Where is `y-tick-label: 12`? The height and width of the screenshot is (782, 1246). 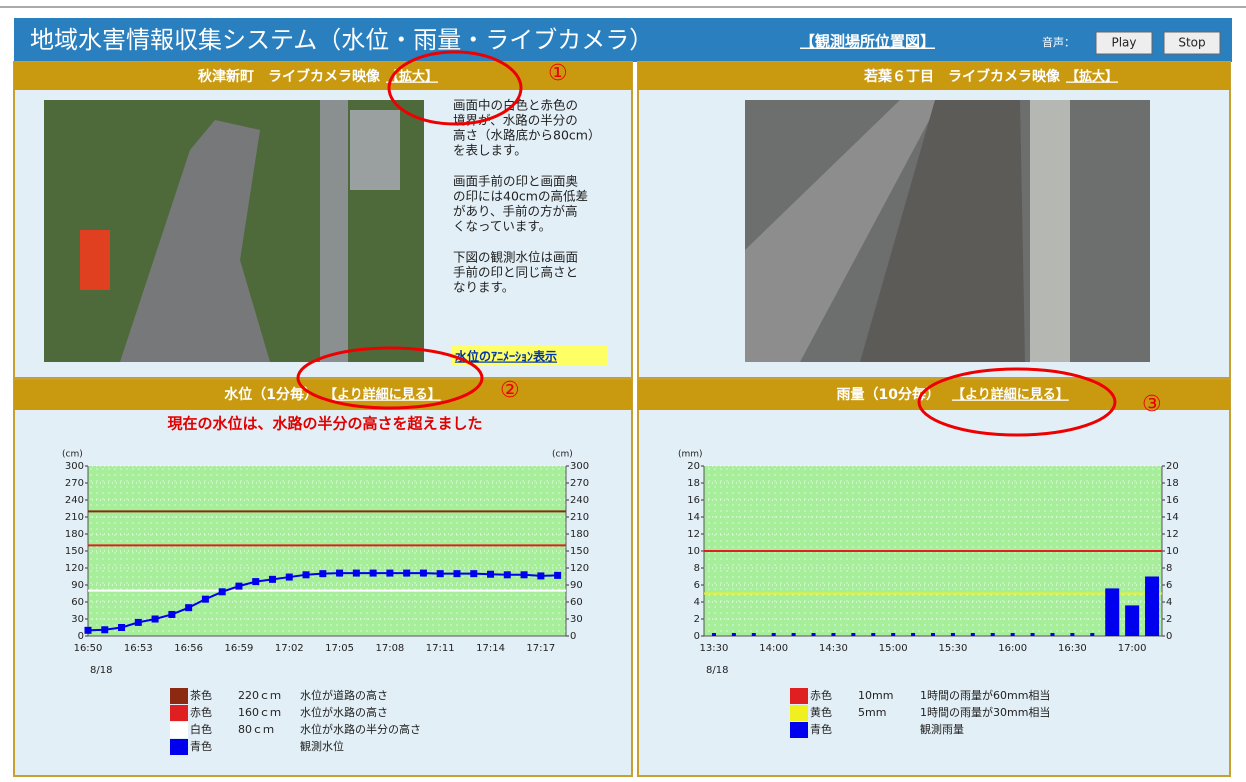 y-tick-label: 12 is located at coordinates (693, 534).